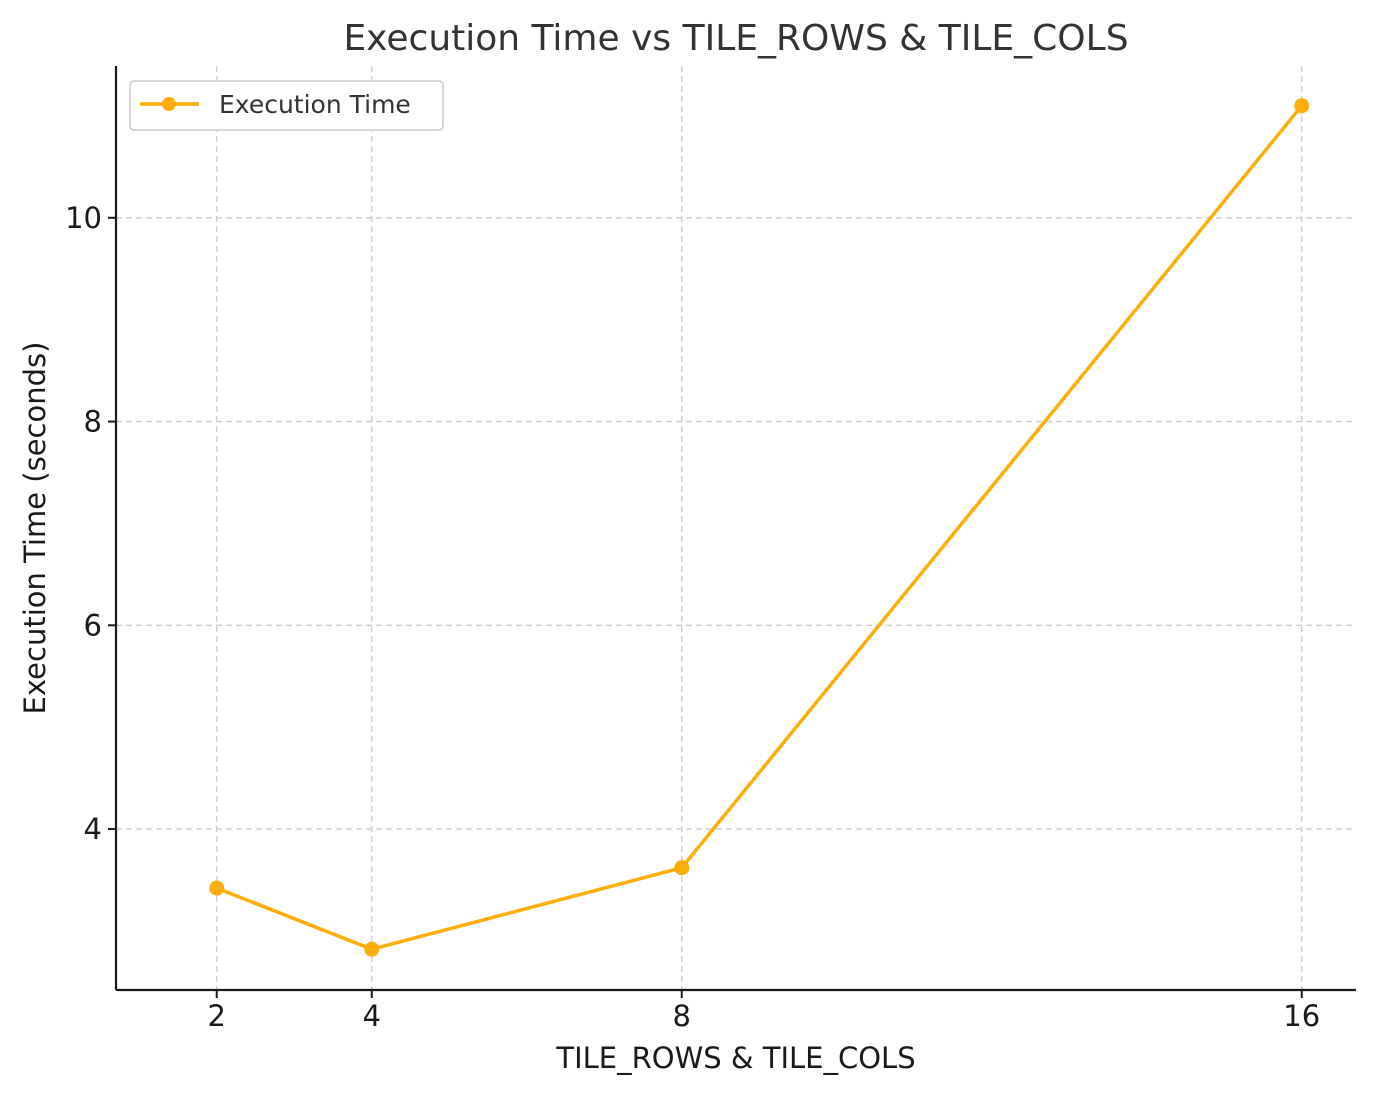  What do you see at coordinates (682, 1016) in the screenshot?
I see `x-tick-label: 8` at bounding box center [682, 1016].